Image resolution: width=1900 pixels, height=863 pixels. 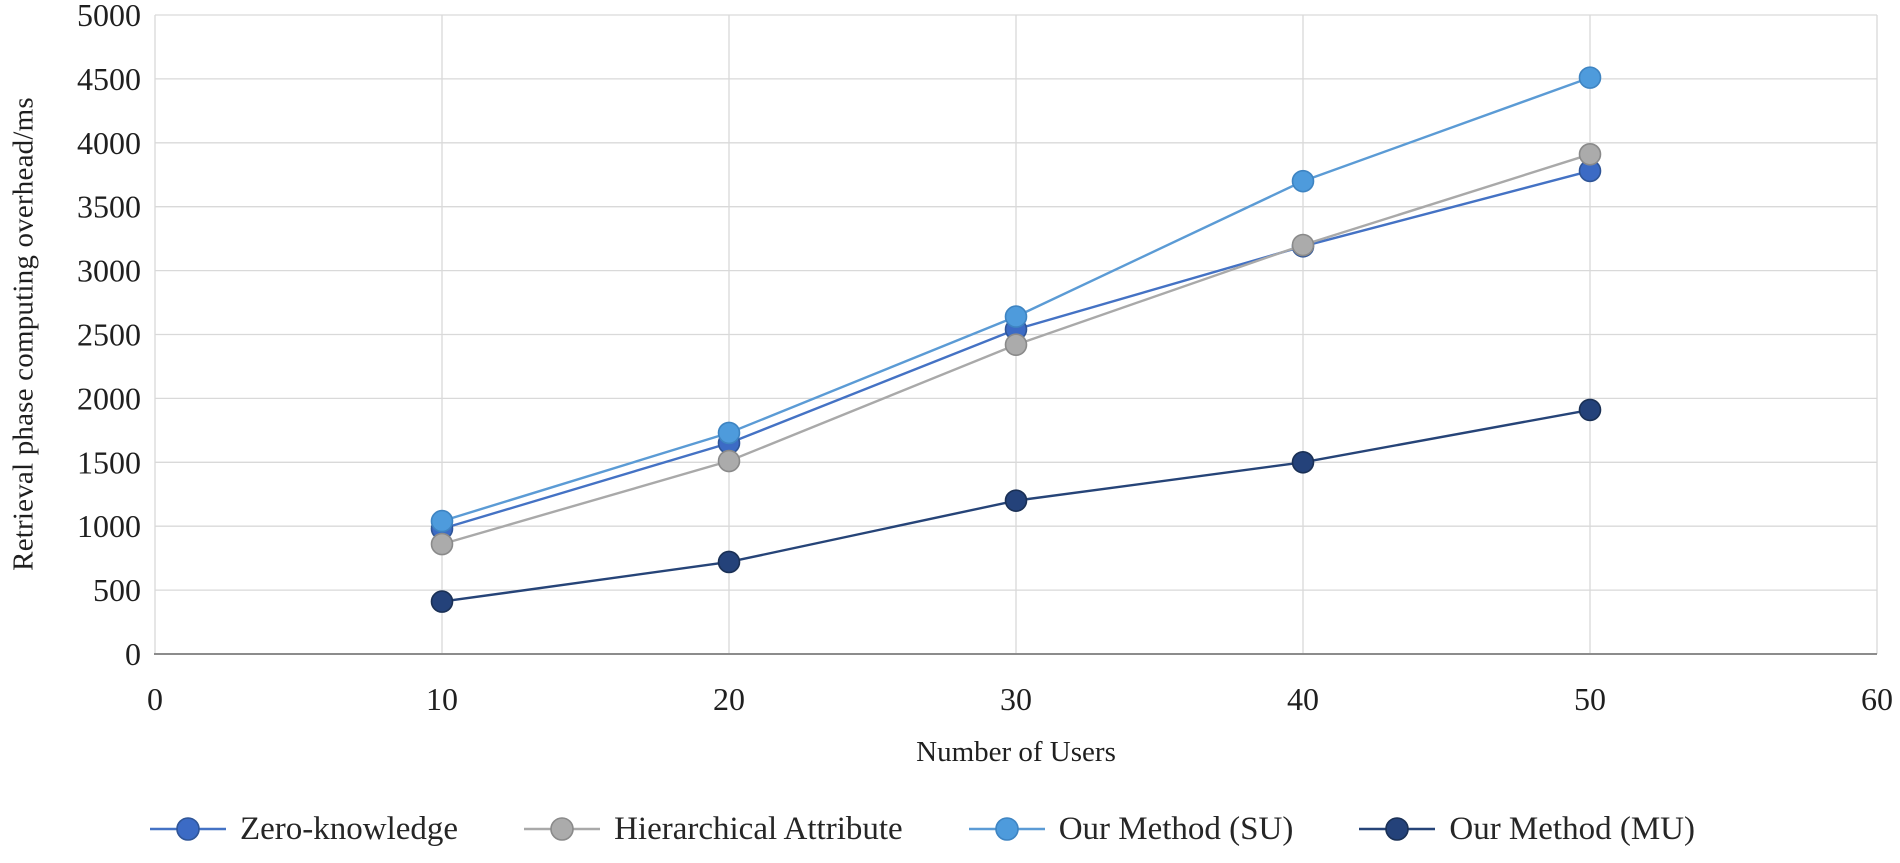 What do you see at coordinates (349, 828) in the screenshot?
I see `legend-label: Zero-knowledge` at bounding box center [349, 828].